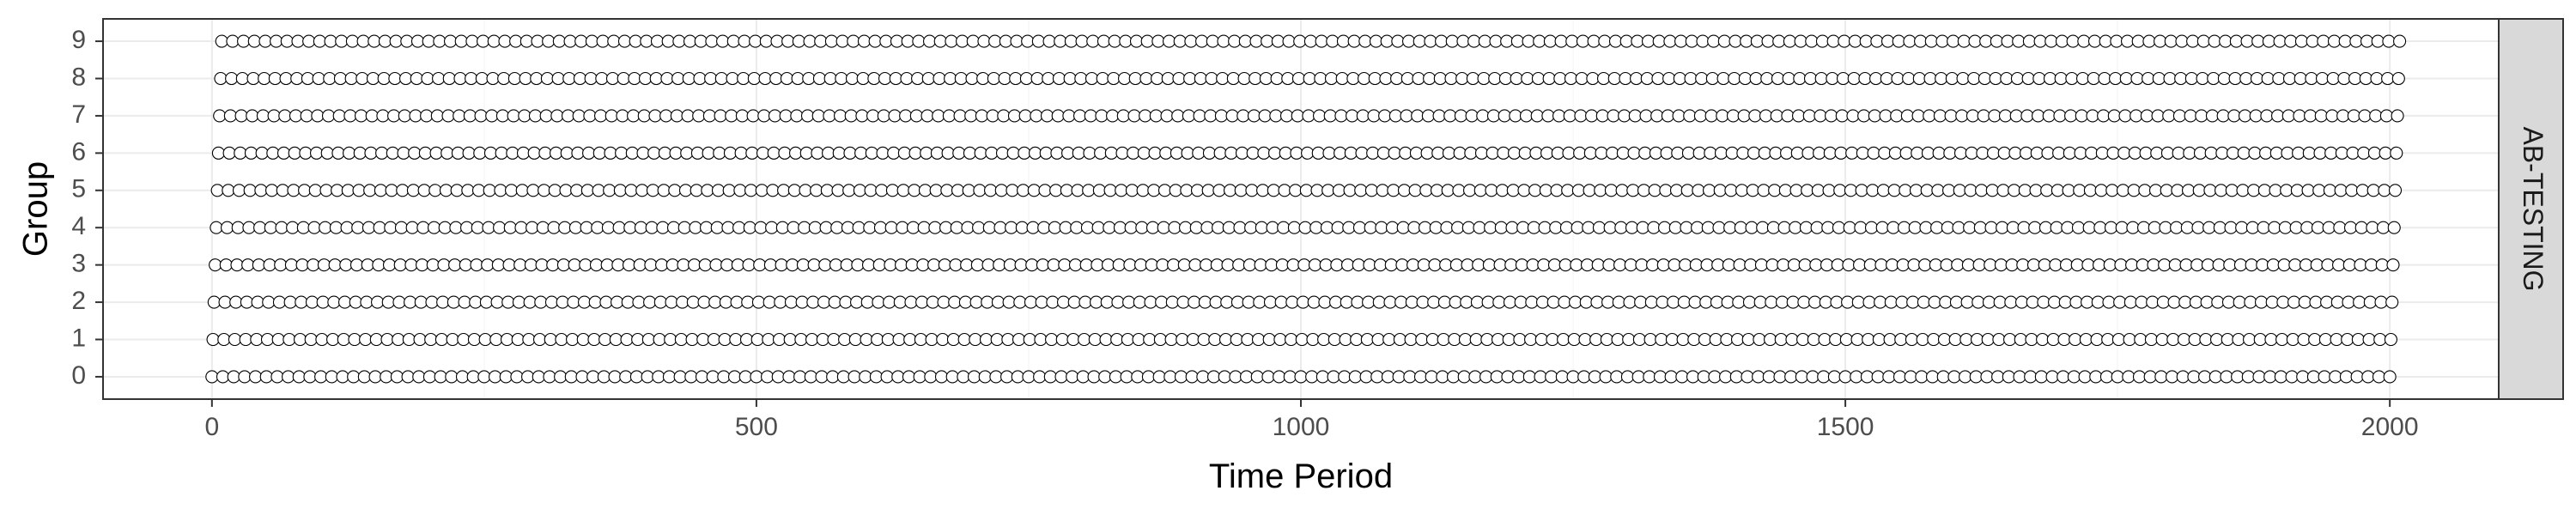 Image resolution: width=2576 pixels, height=515 pixels. What do you see at coordinates (78, 301) in the screenshot?
I see `y-tick-label: 2` at bounding box center [78, 301].